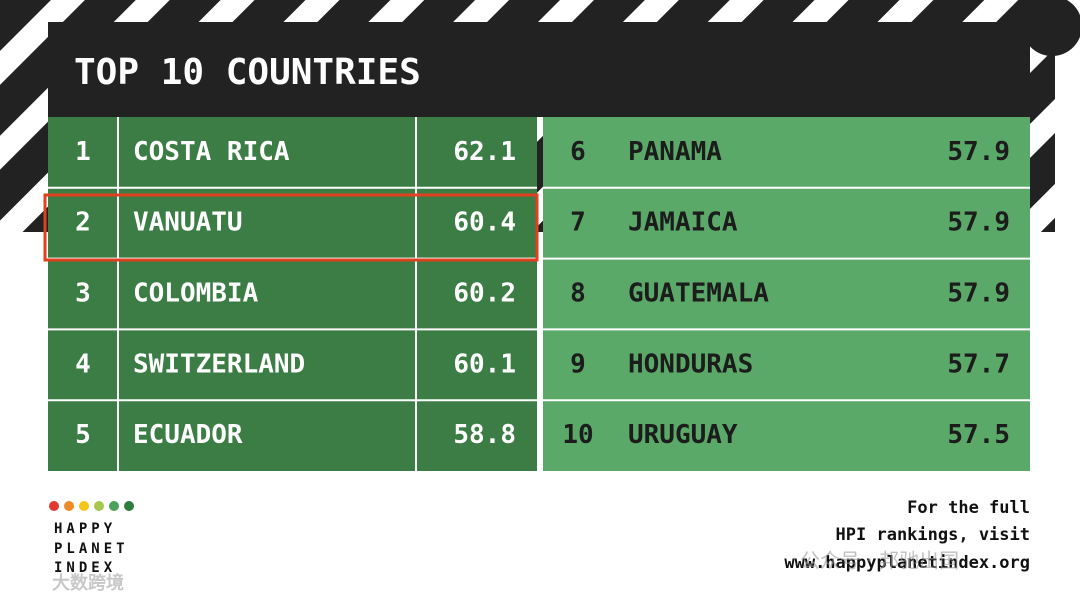 The image size is (1080, 609). What do you see at coordinates (978, 364) in the screenshot?
I see `score: 57.7` at bounding box center [978, 364].